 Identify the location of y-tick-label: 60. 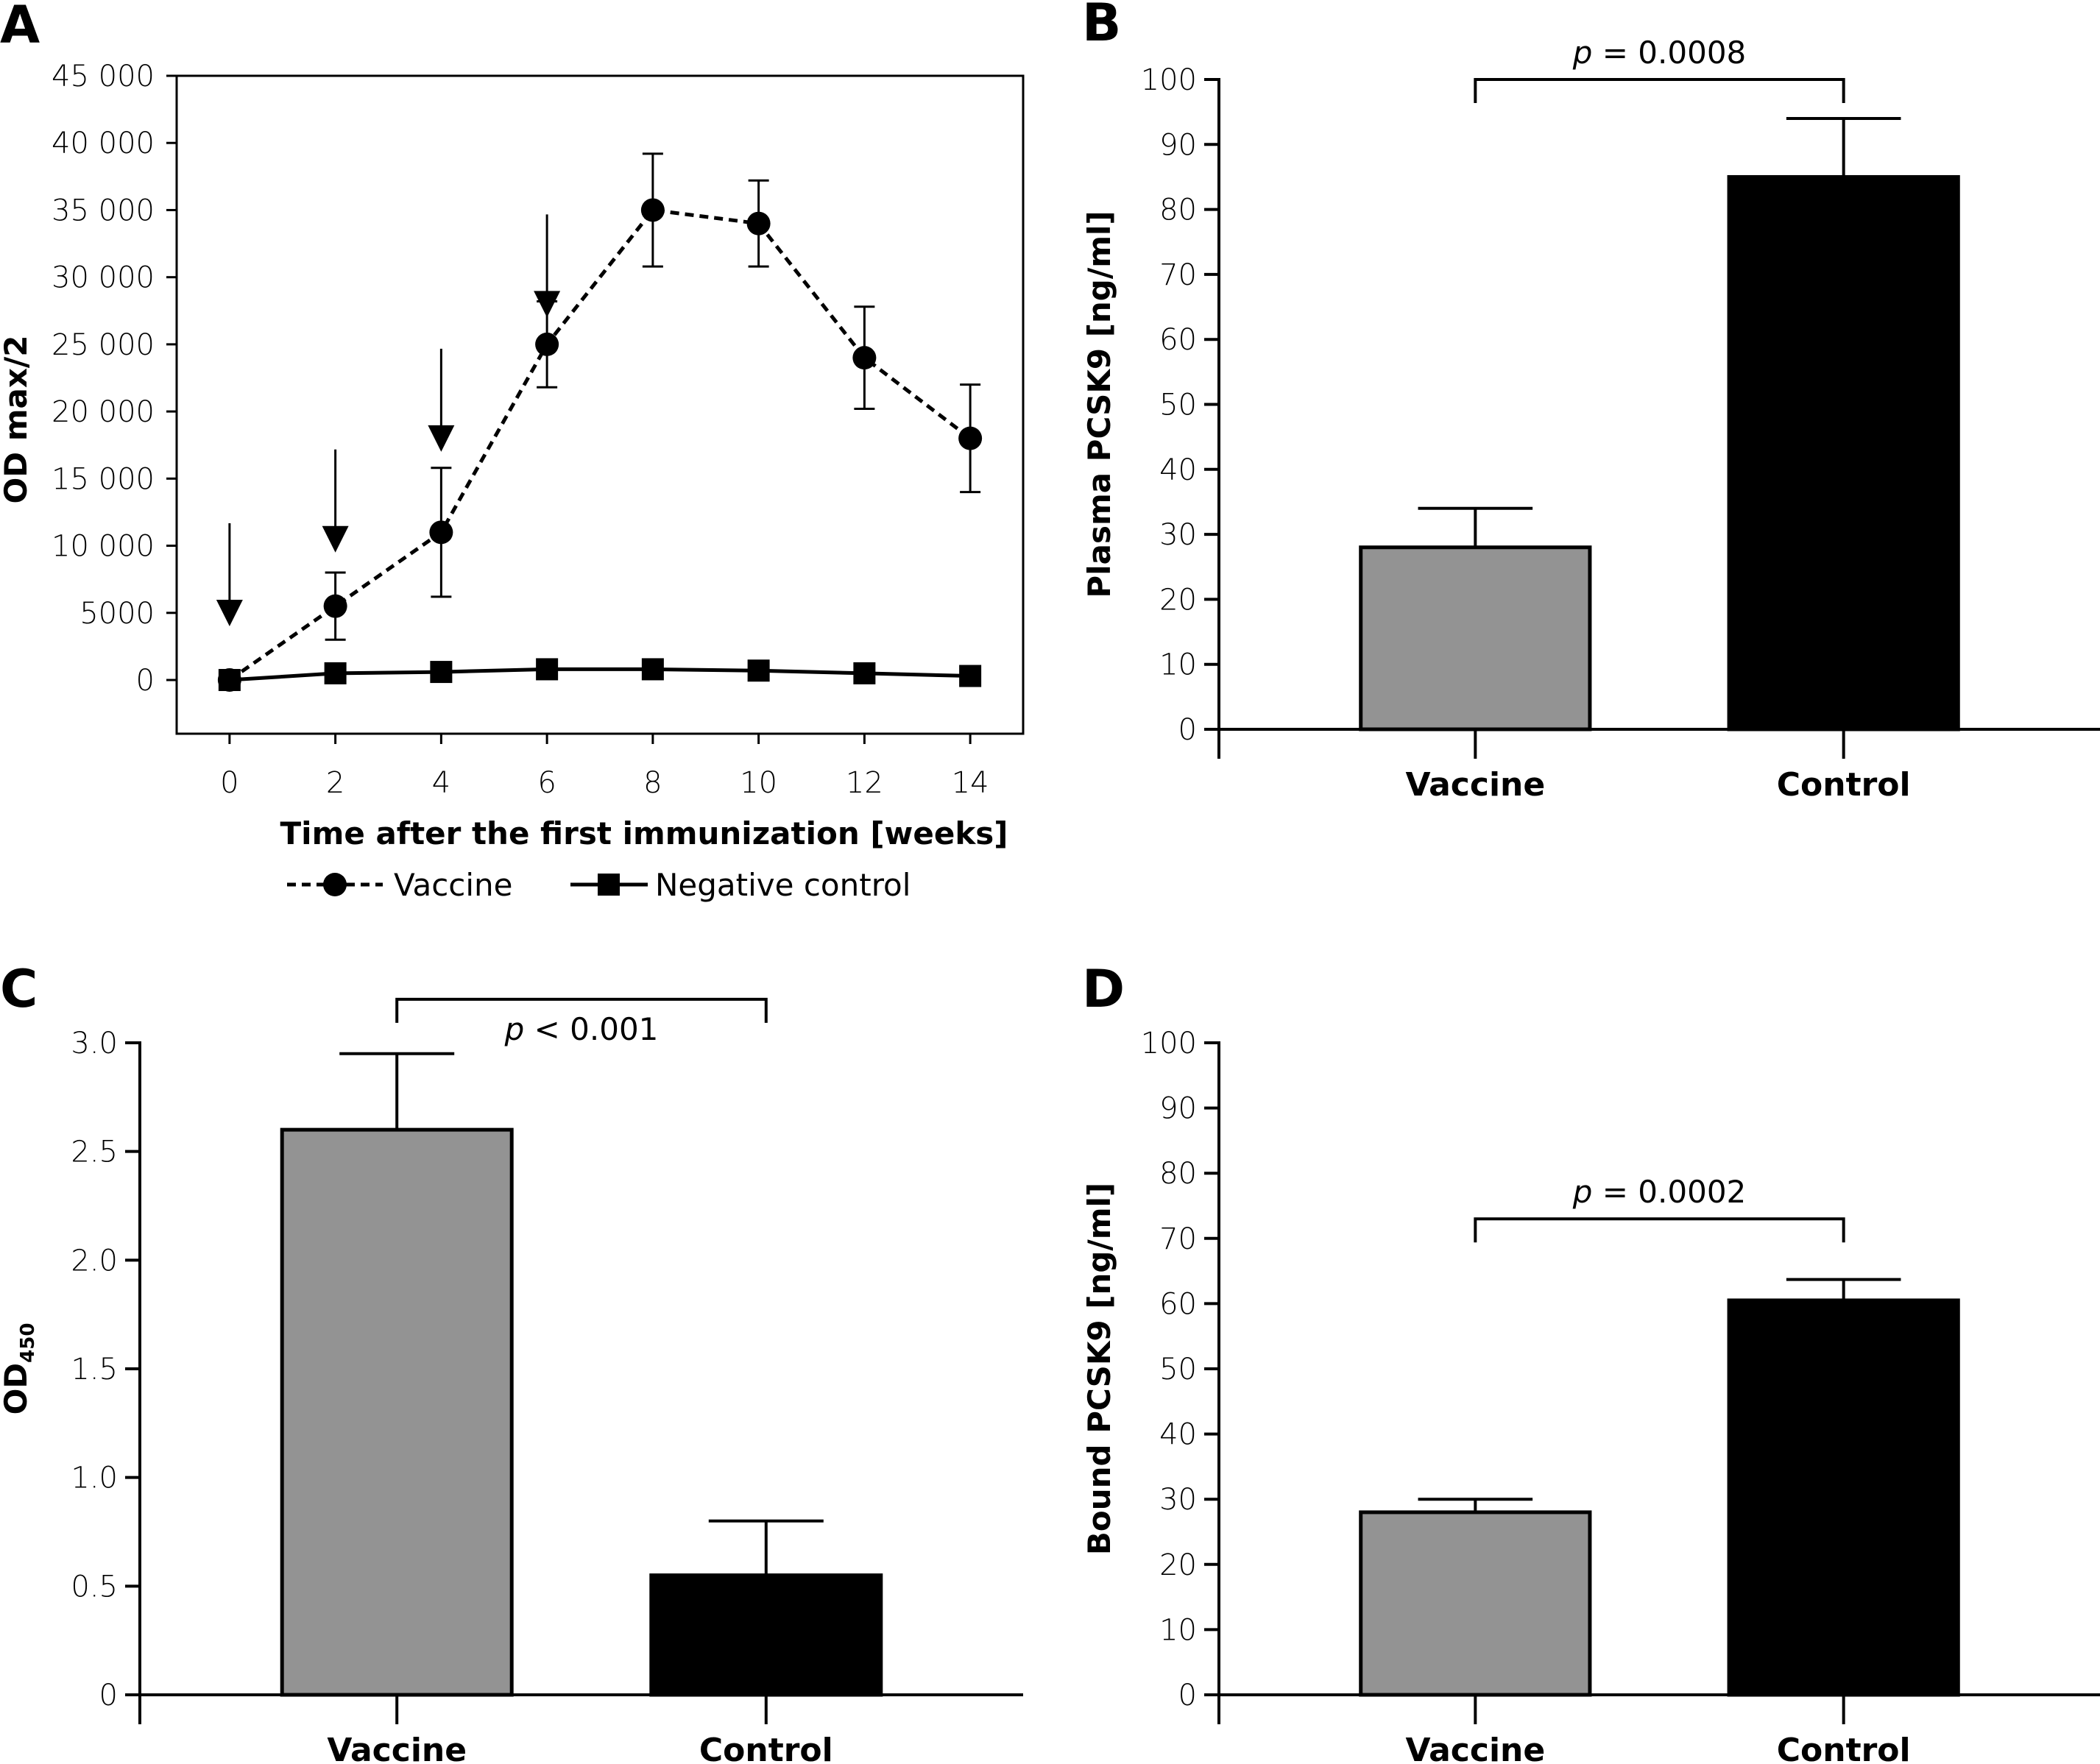
(1178, 1304).